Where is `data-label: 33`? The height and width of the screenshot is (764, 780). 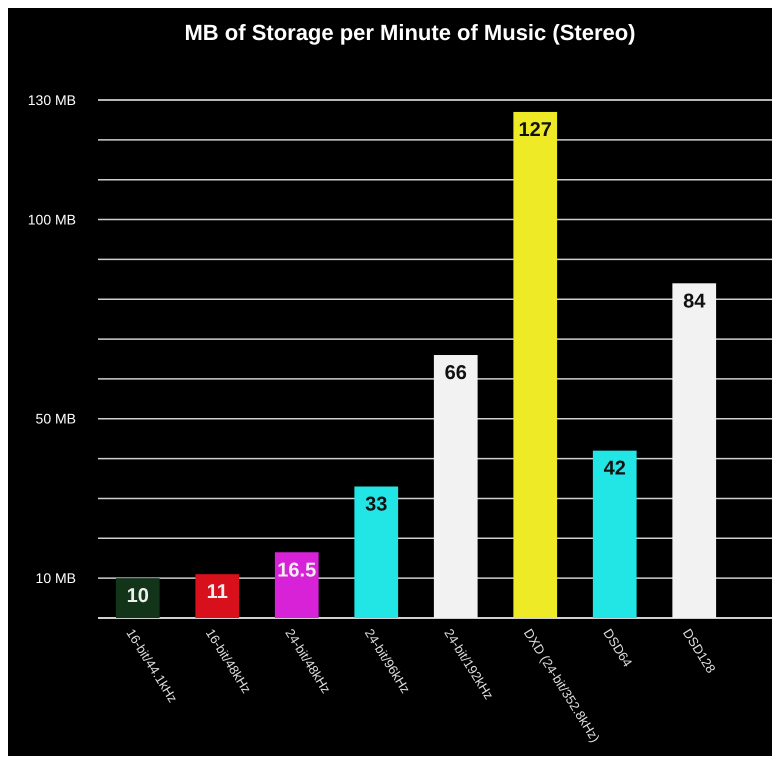
data-label: 33 is located at coordinates (376, 505).